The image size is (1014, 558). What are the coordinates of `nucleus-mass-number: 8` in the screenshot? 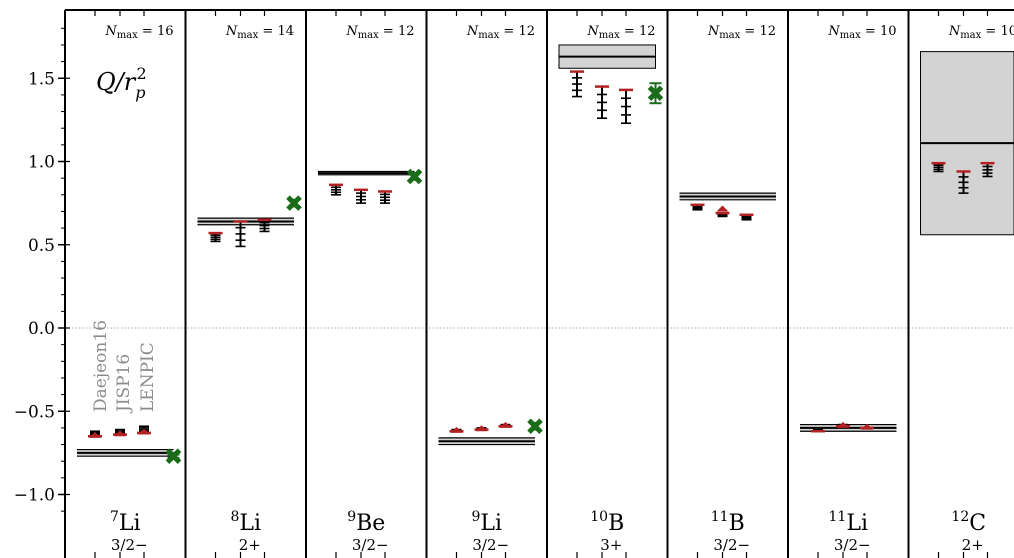 It's located at (234, 517).